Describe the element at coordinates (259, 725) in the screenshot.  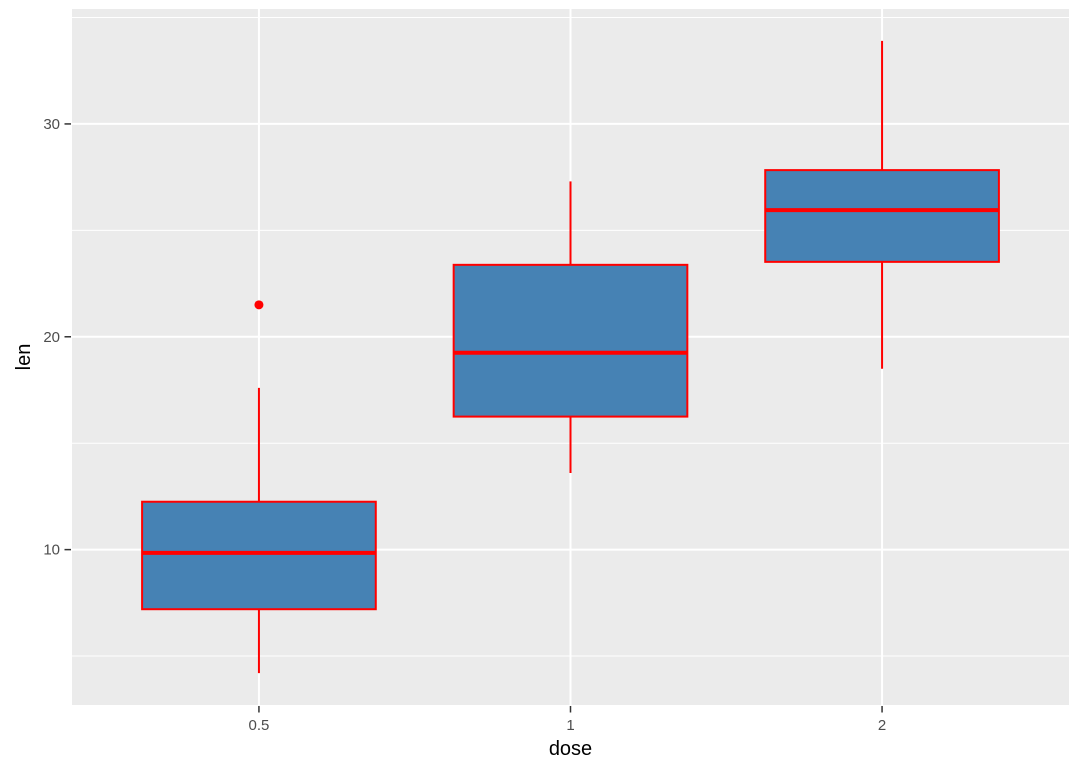
I see `x-tick-label: 0.5` at that location.